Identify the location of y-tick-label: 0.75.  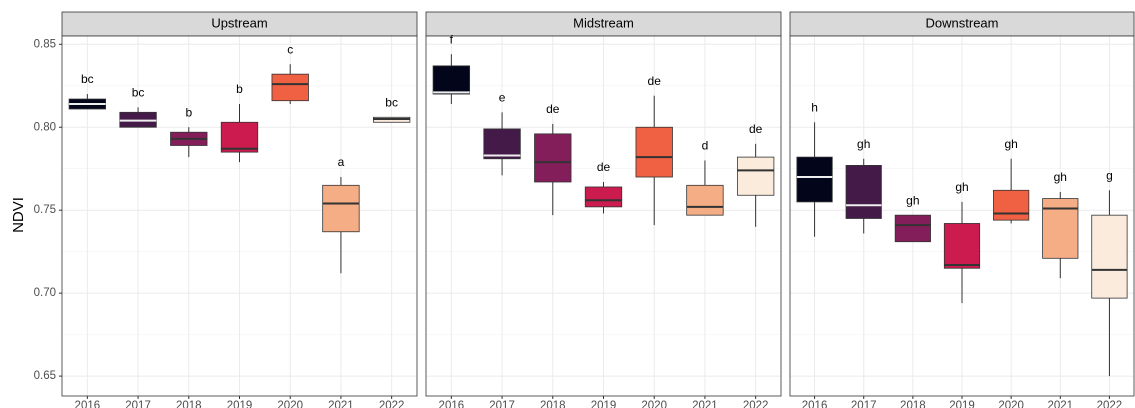
(45, 210).